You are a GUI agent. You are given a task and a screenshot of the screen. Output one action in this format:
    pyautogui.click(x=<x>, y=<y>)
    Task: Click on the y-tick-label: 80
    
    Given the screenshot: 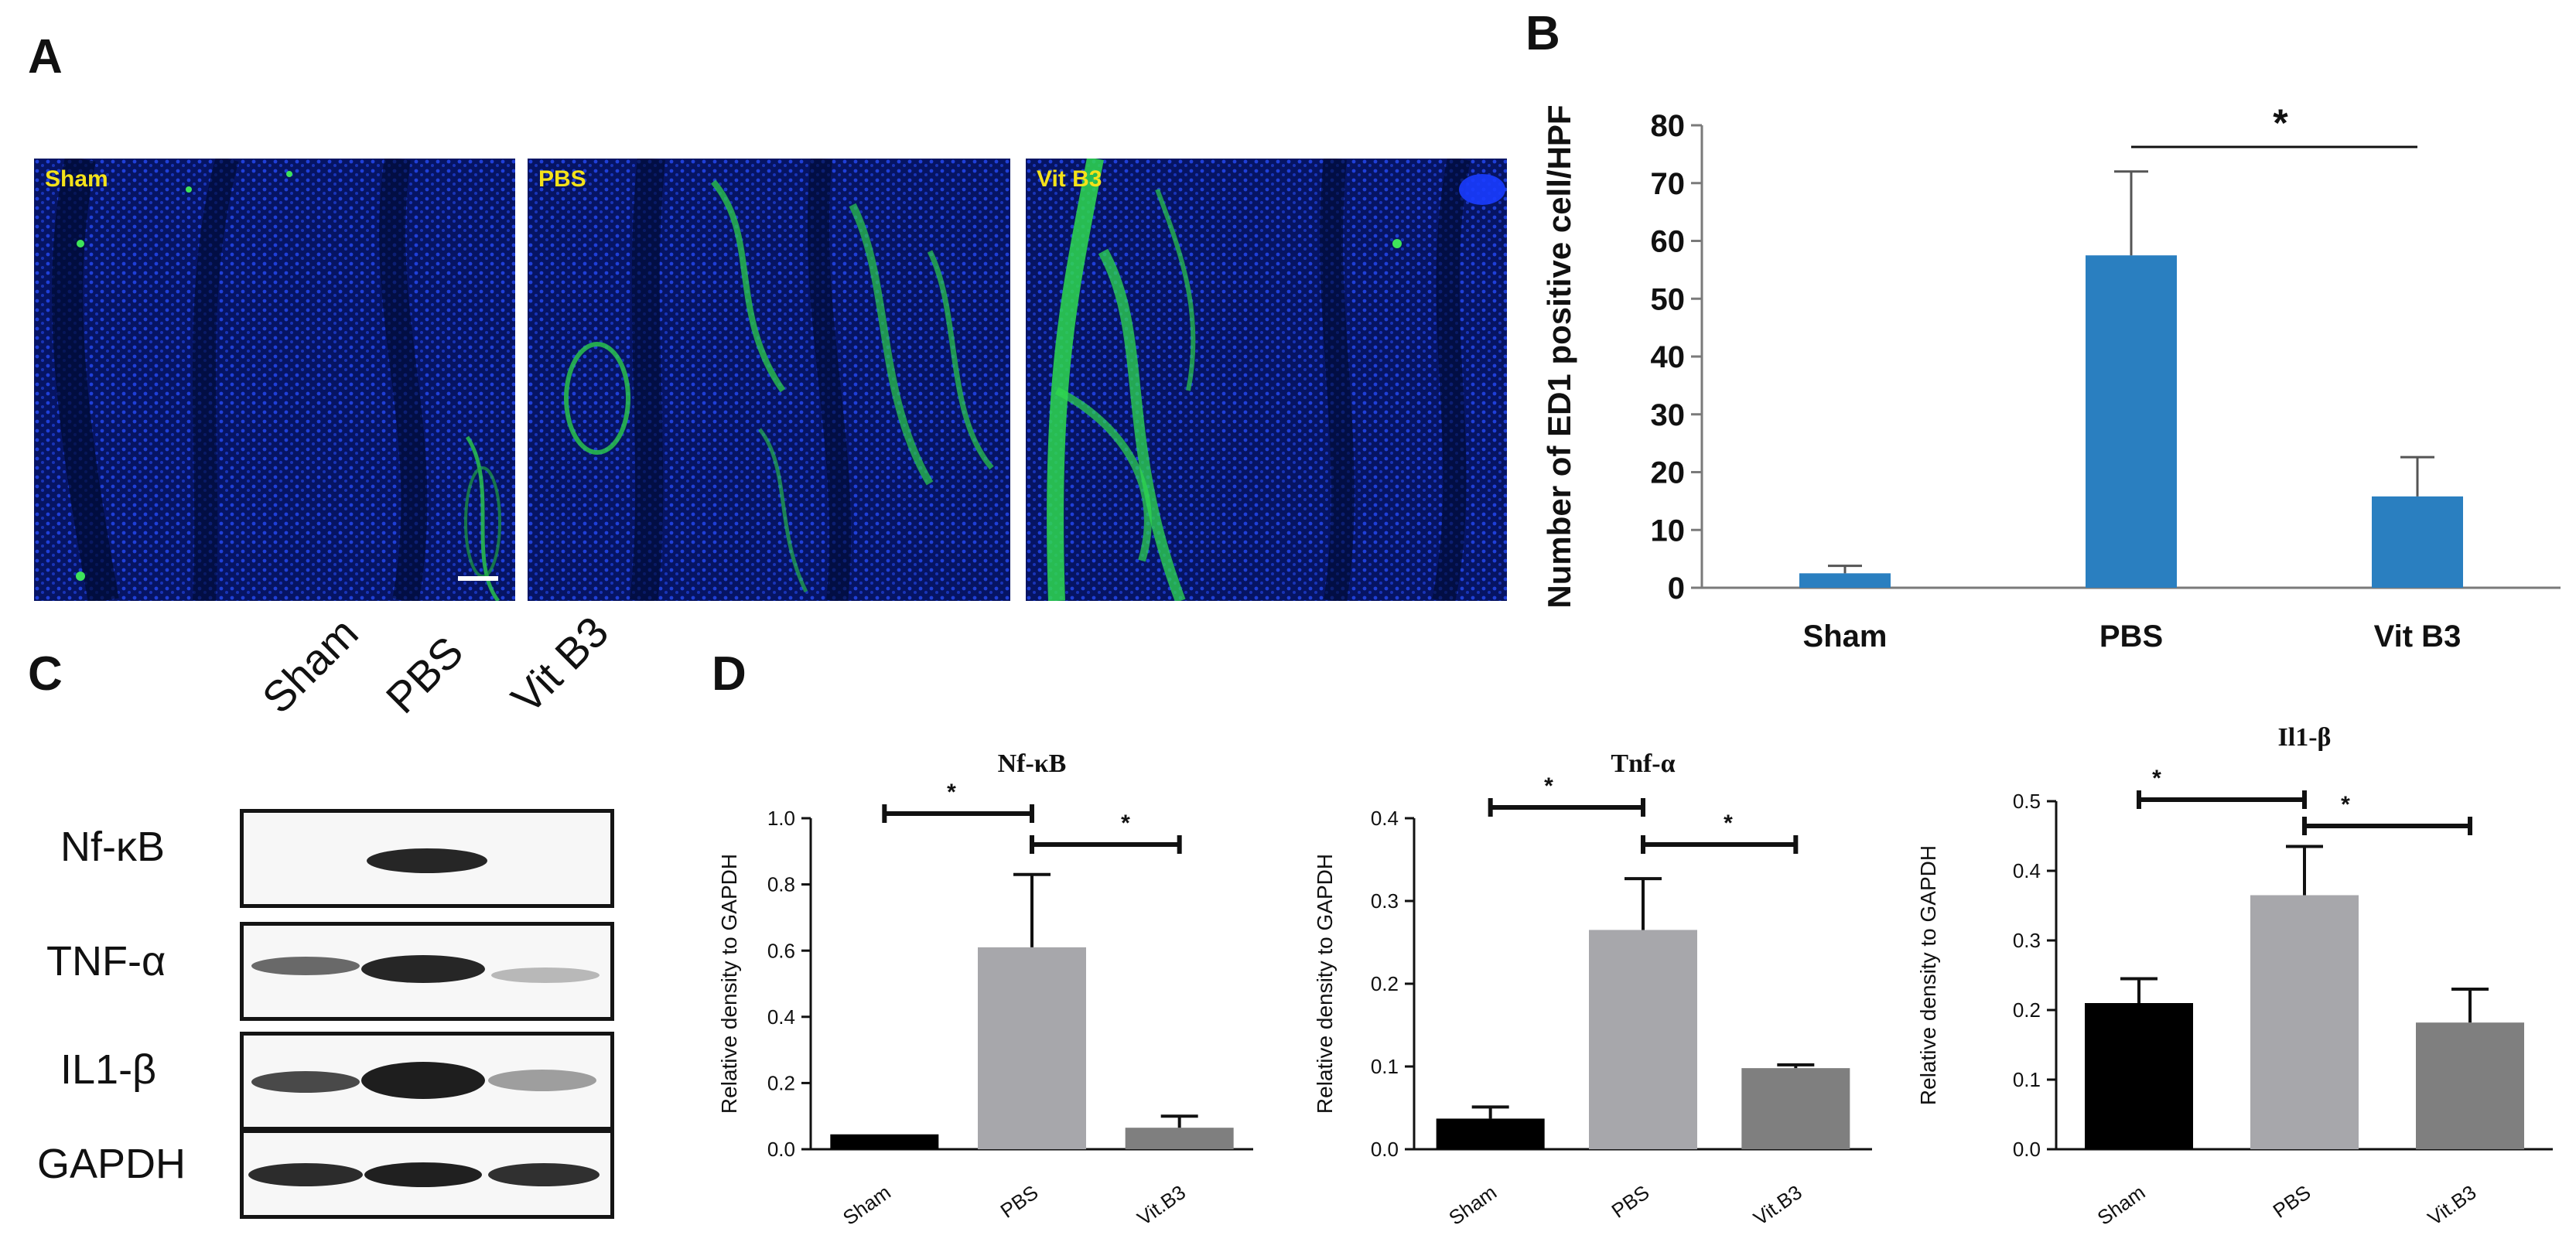 What is the action you would take?
    pyautogui.click(x=1668, y=126)
    